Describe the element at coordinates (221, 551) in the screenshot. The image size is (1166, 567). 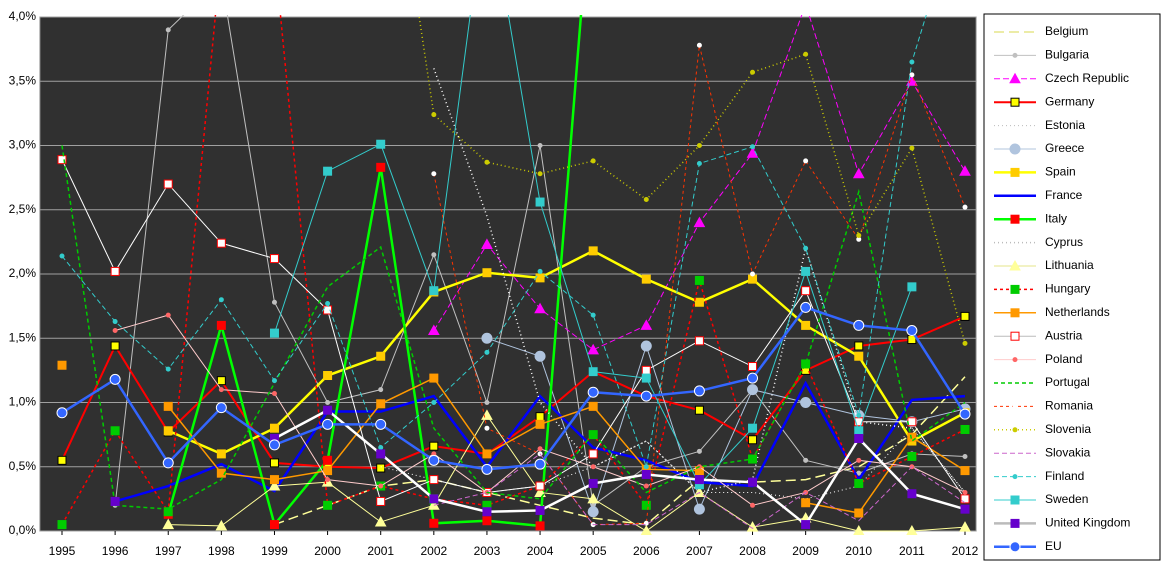
I see `x-tick-label: 1998` at that location.